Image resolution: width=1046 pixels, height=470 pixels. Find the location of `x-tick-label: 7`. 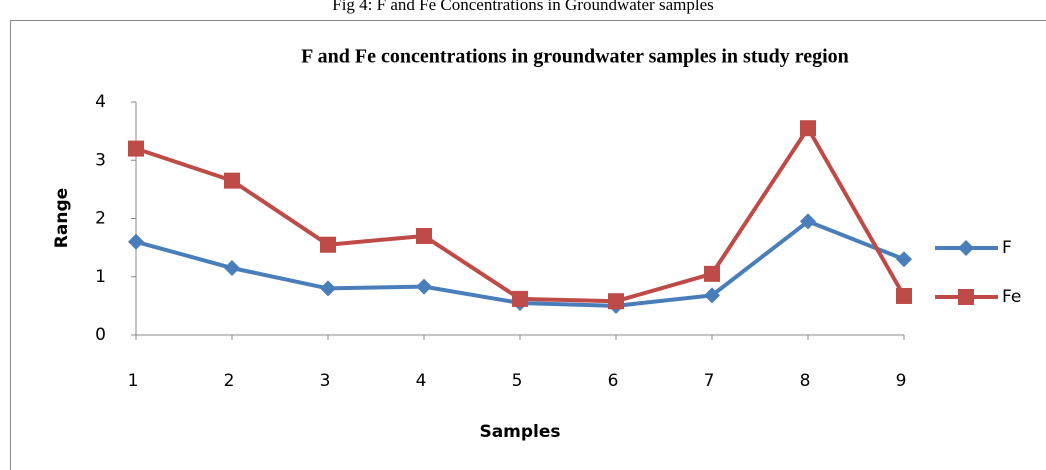

x-tick-label: 7 is located at coordinates (709, 381).